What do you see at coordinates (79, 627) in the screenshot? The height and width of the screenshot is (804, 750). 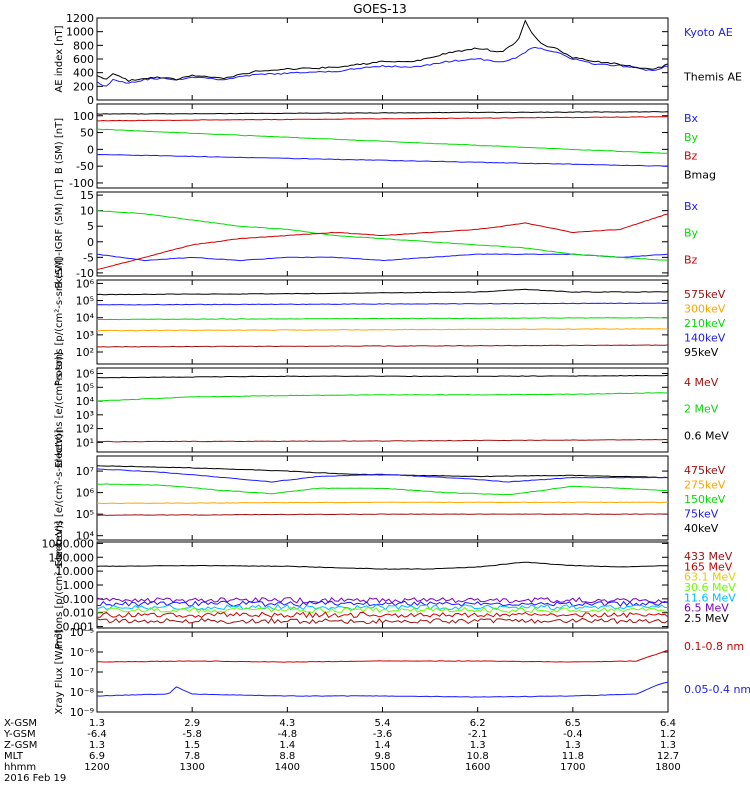 I see `y-tick-label: 0.001` at bounding box center [79, 627].